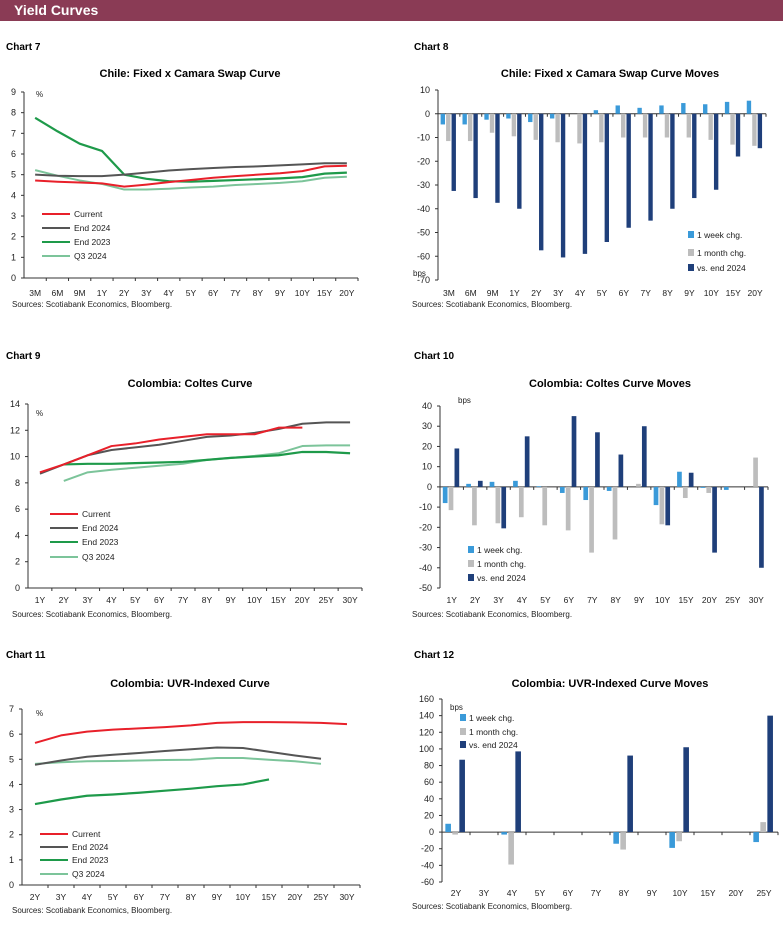  I want to click on legend-label: 1 month chg., so click(721, 253).